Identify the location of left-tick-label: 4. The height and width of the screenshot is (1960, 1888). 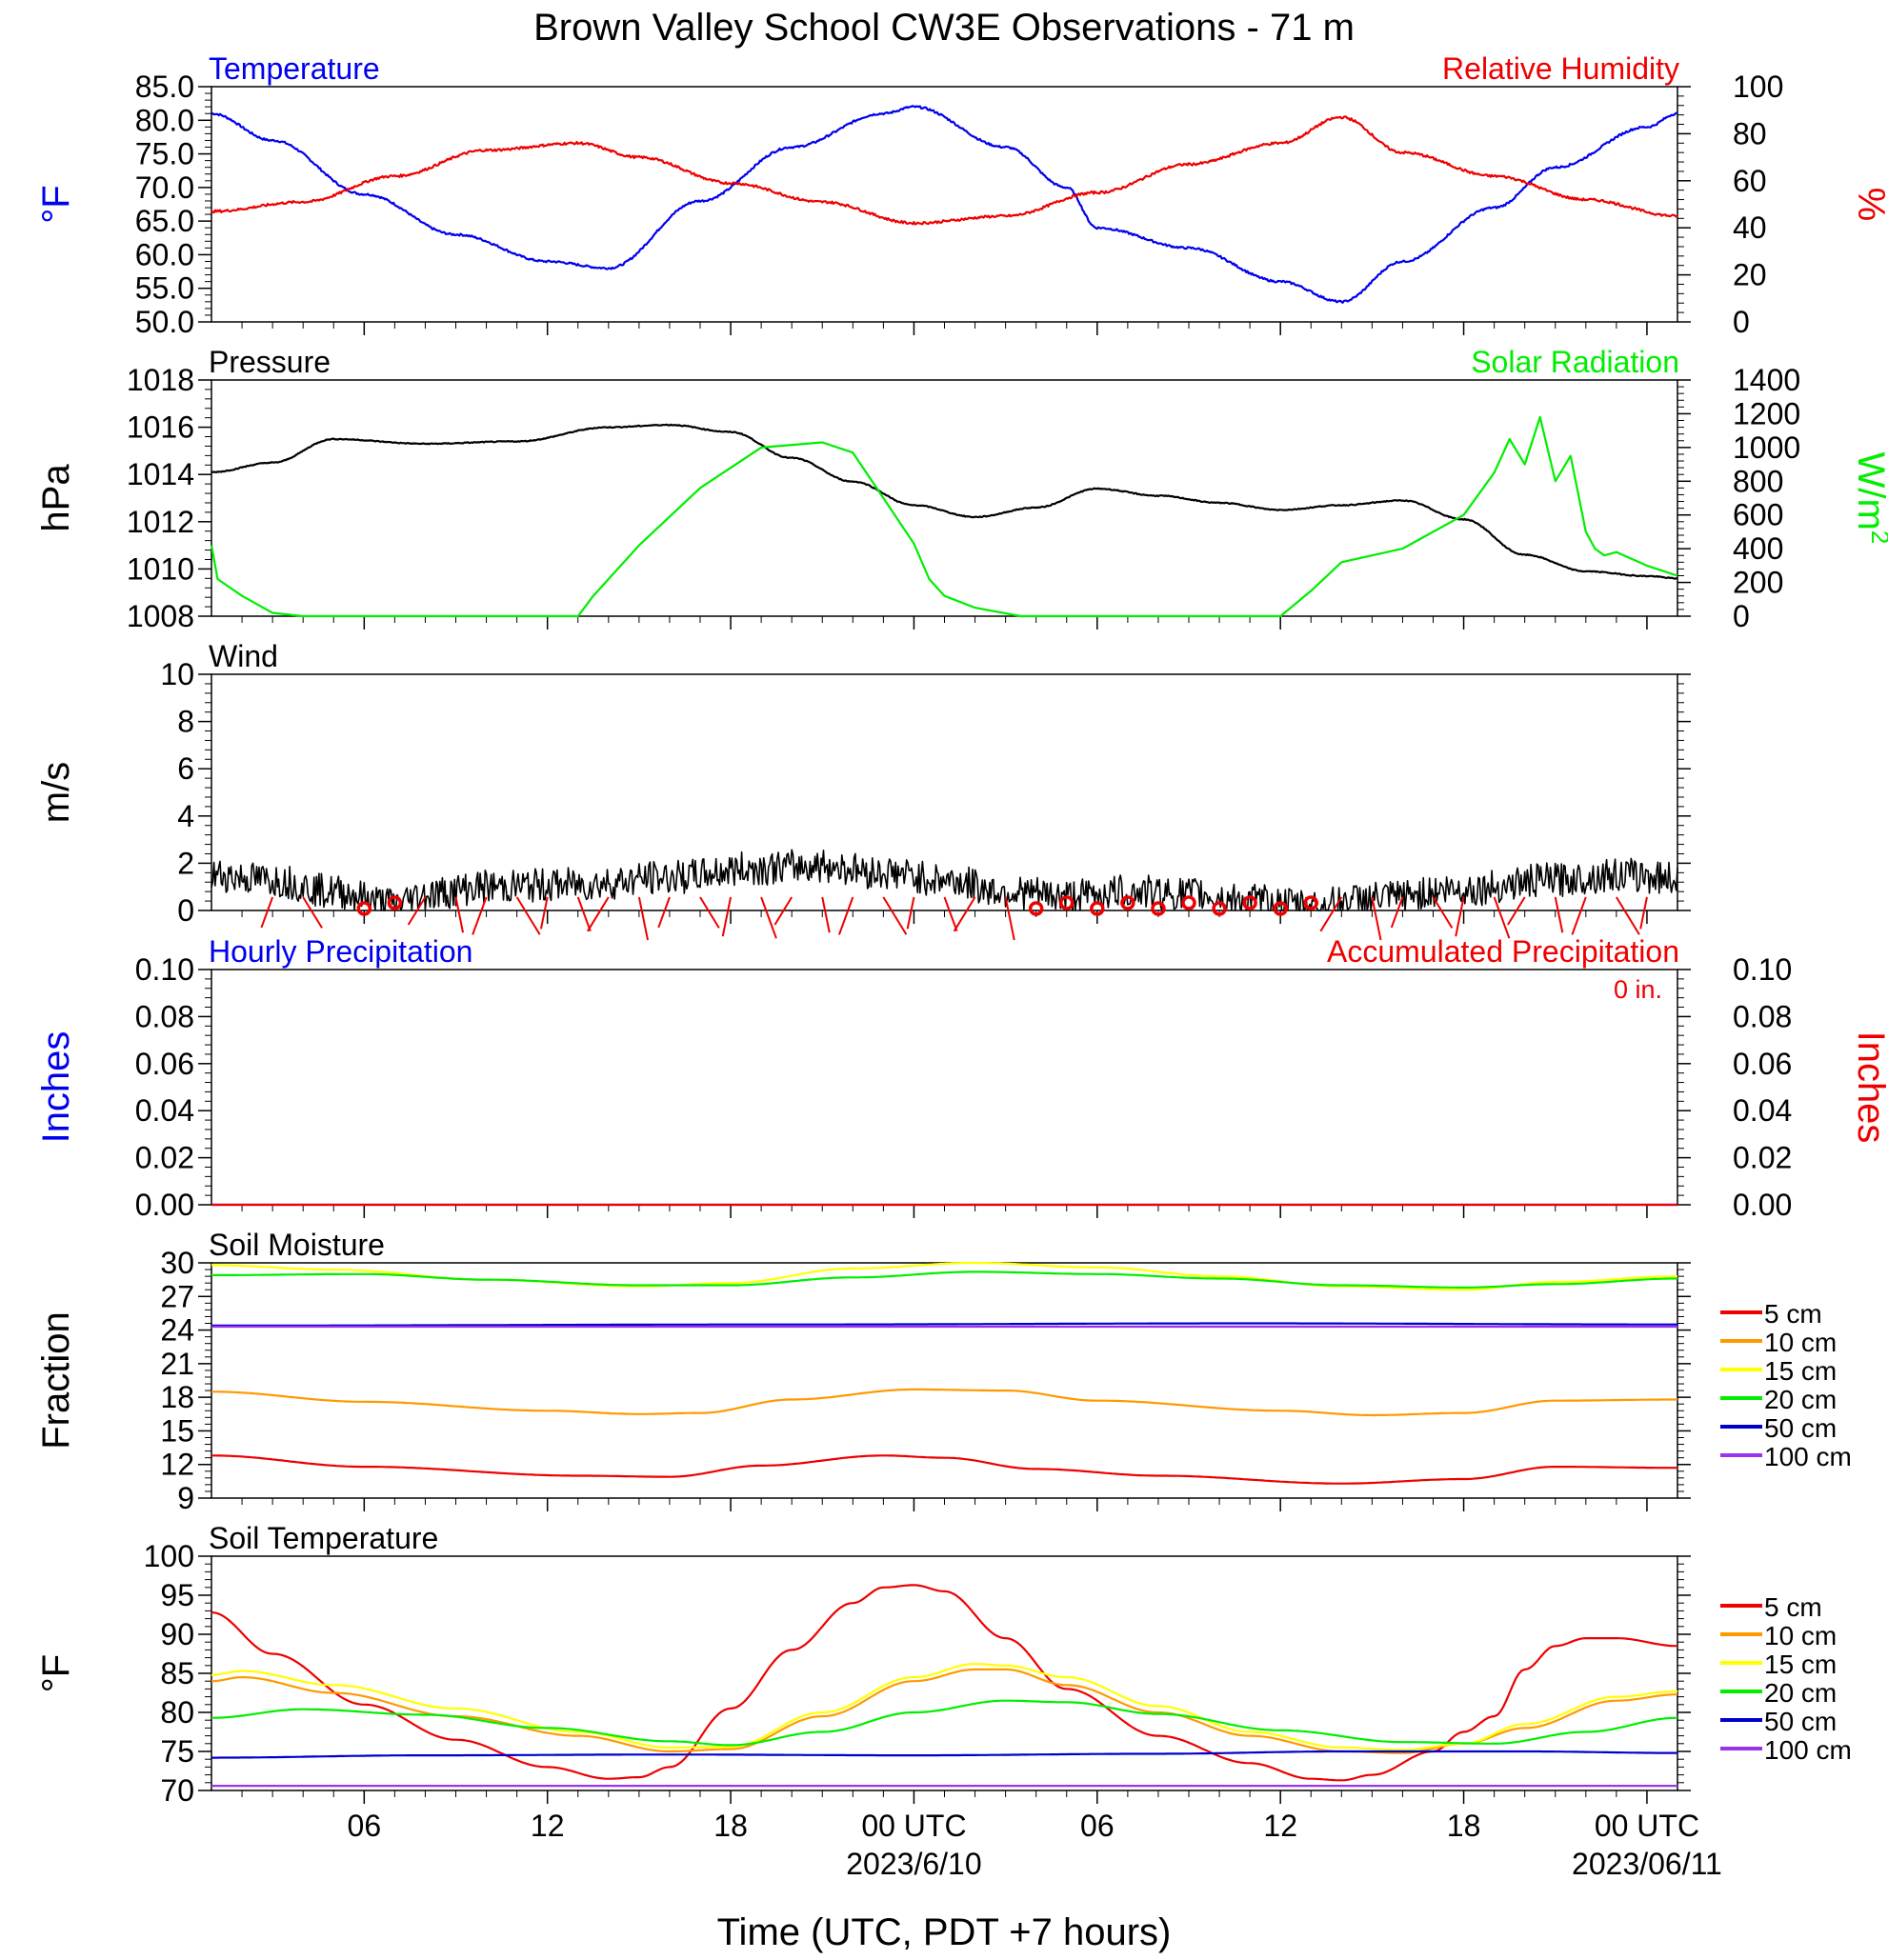
(185, 816).